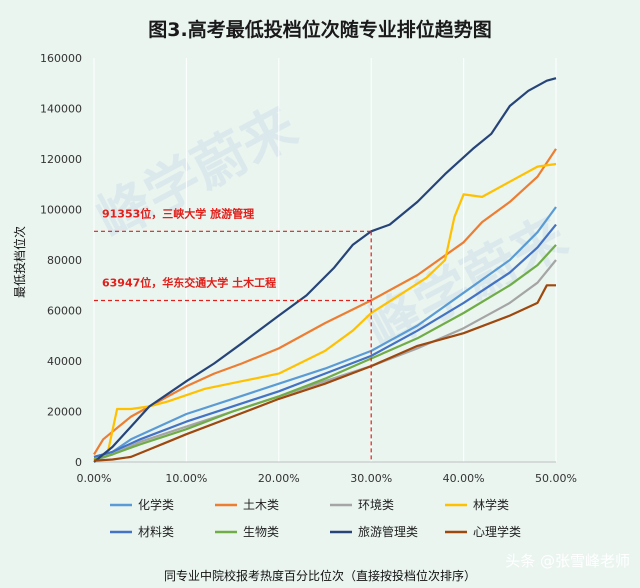  I want to click on y-tick-label: 0, so click(78, 462).